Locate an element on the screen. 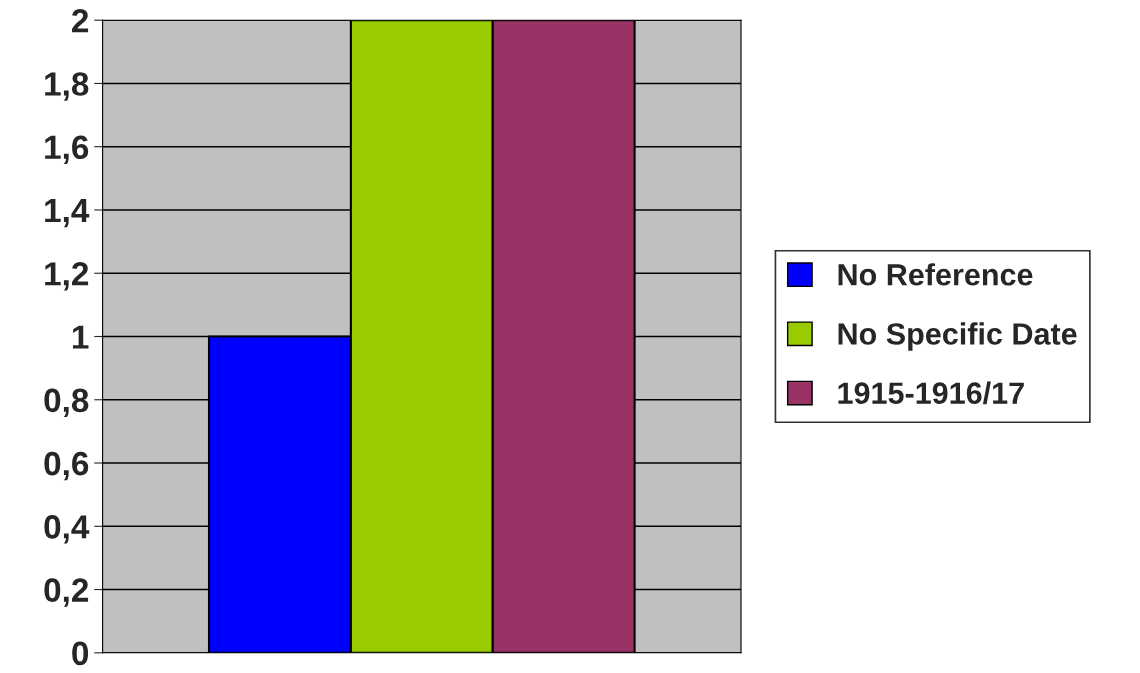 This screenshot has height=673, width=1140. y-tick-label: 1,4 is located at coordinates (67, 213).